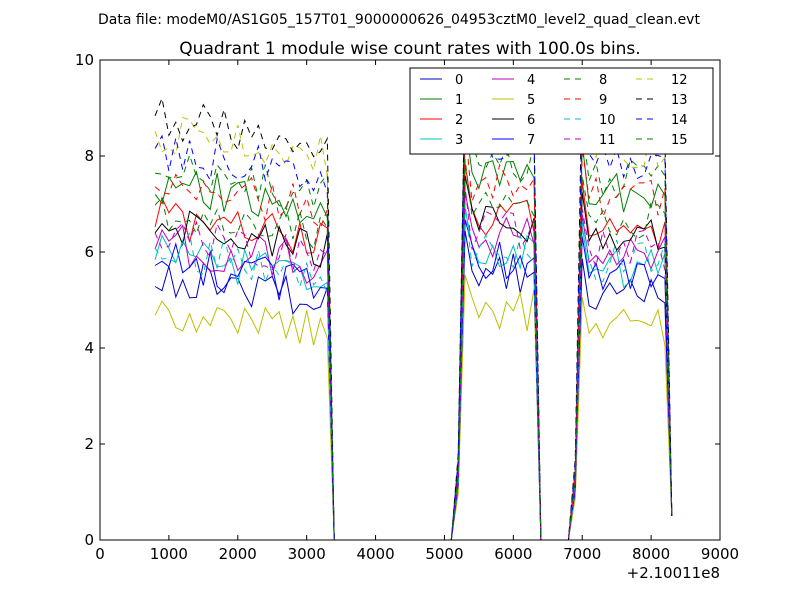  I want to click on legend-label-15: 15, so click(679, 140).